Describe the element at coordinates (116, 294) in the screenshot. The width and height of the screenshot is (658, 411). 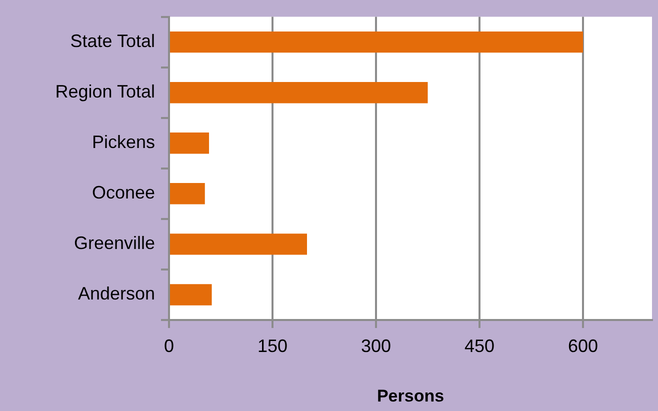
I see `y-tick-label: Anderson` at that location.